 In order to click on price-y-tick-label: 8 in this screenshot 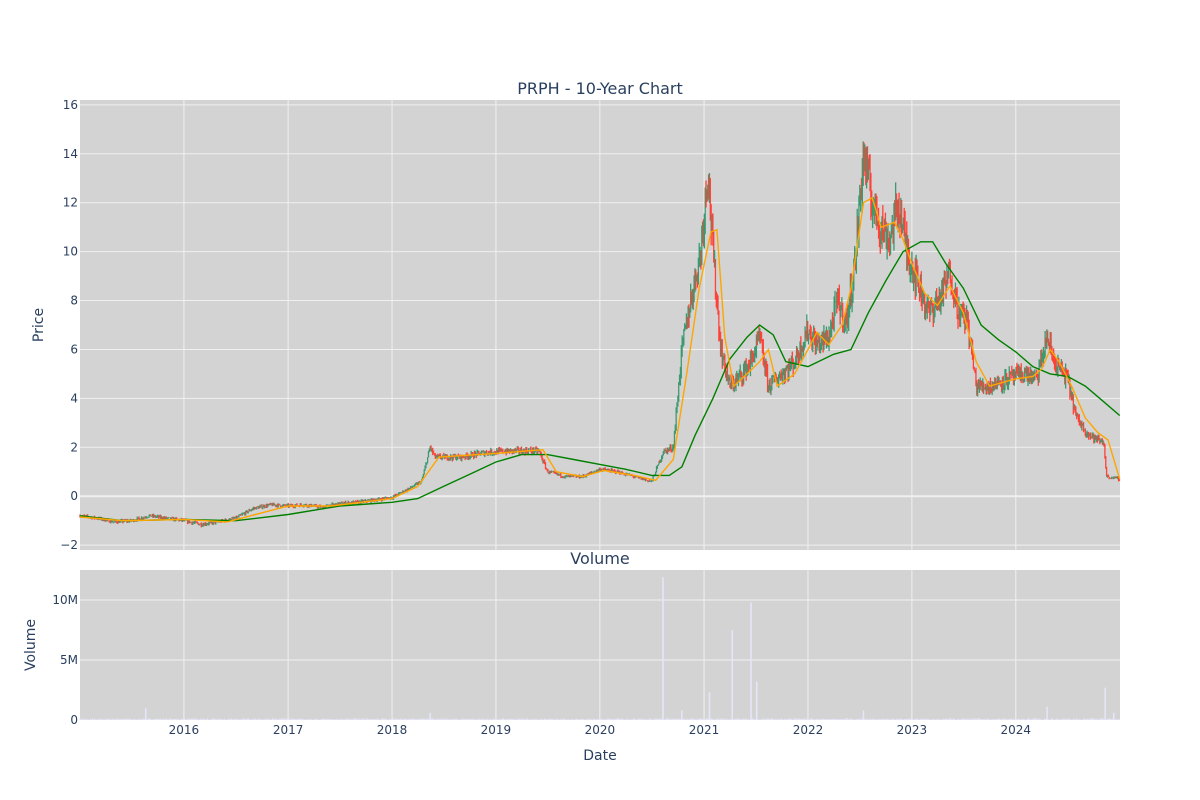, I will do `click(74, 301)`.